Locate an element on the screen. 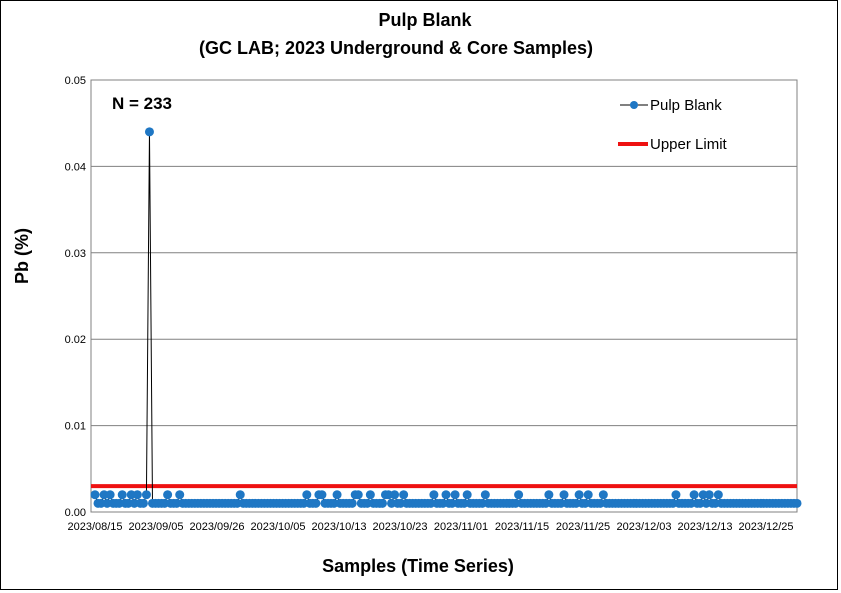 The height and width of the screenshot is (593, 841). x-tick-label: 2023/11/25 is located at coordinates (583, 527).